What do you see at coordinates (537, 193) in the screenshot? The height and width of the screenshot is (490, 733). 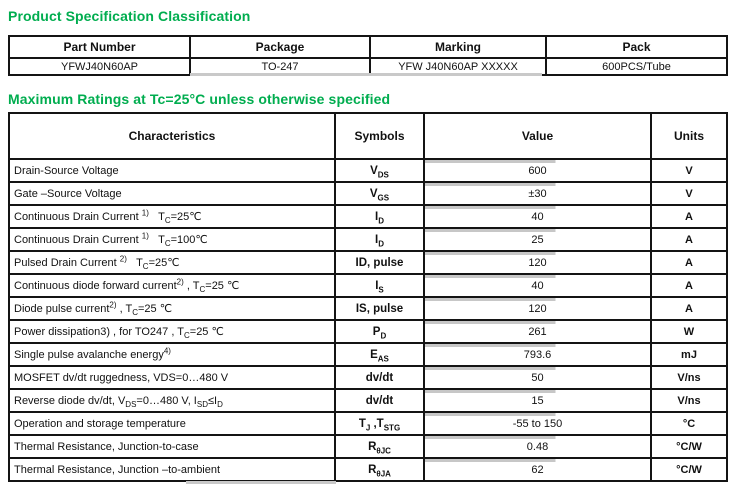 I see `value-cell: ±30` at bounding box center [537, 193].